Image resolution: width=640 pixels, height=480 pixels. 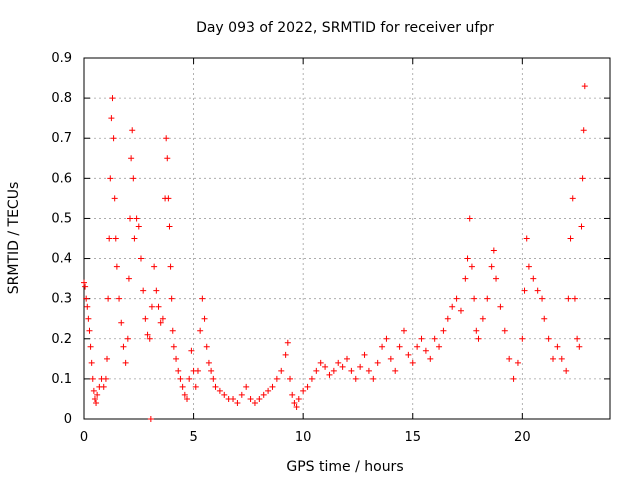 I want to click on y-tick-label: 0.2, so click(x=61, y=339).